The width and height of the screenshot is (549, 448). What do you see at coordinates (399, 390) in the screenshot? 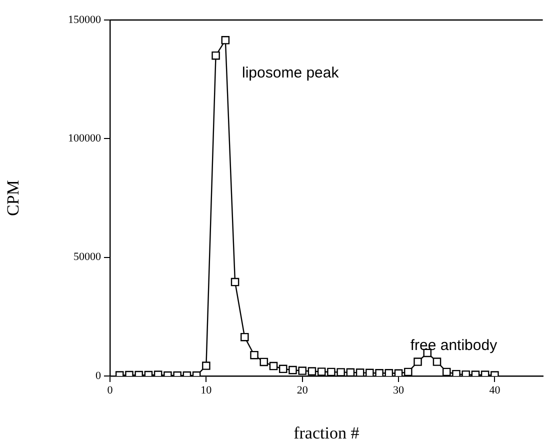
I see `x-tick-label: 30` at bounding box center [399, 390].